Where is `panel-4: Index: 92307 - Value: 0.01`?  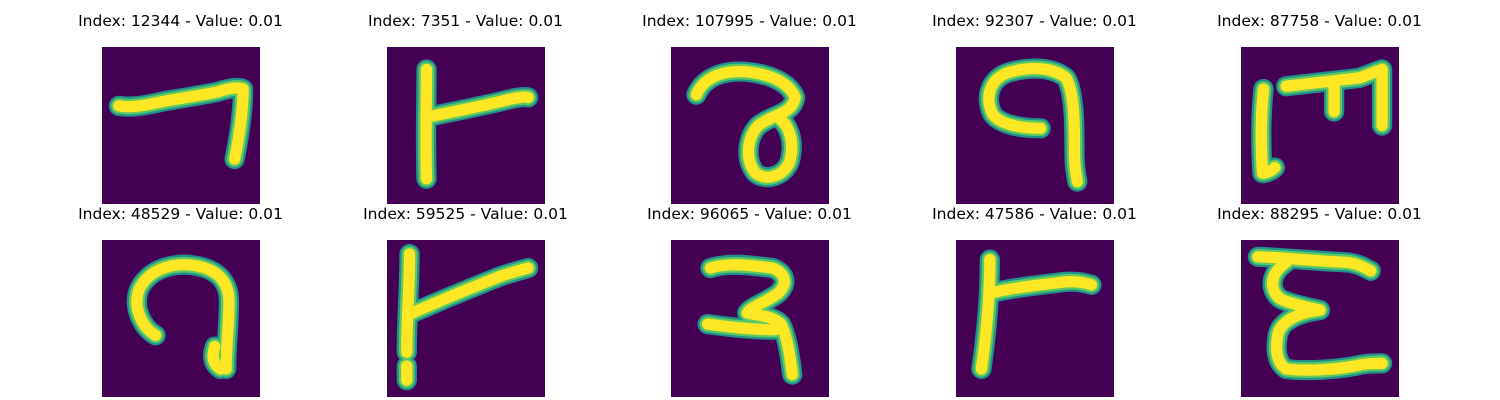
panel-4: Index: 92307 - Value: 0.01 is located at coordinates (1034, 108).